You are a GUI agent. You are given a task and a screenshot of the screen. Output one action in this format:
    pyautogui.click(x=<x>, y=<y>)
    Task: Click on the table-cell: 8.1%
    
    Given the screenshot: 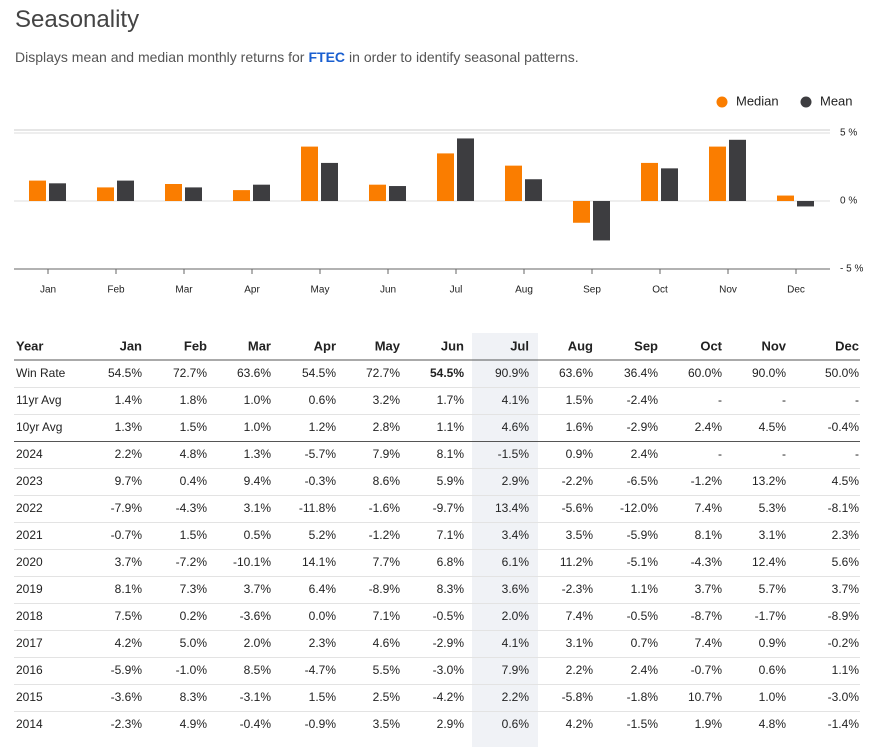 What is the action you would take?
    pyautogui.click(x=451, y=454)
    